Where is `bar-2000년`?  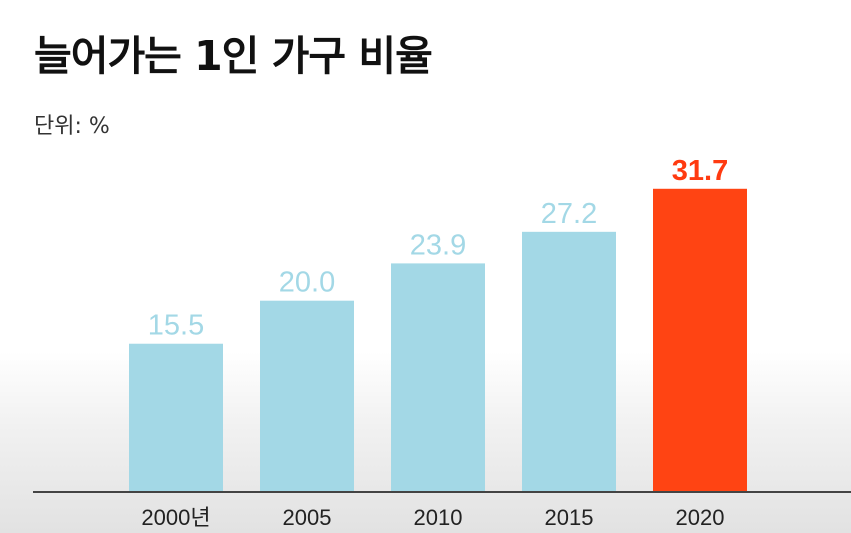 bar-2000년 is located at coordinates (176, 417).